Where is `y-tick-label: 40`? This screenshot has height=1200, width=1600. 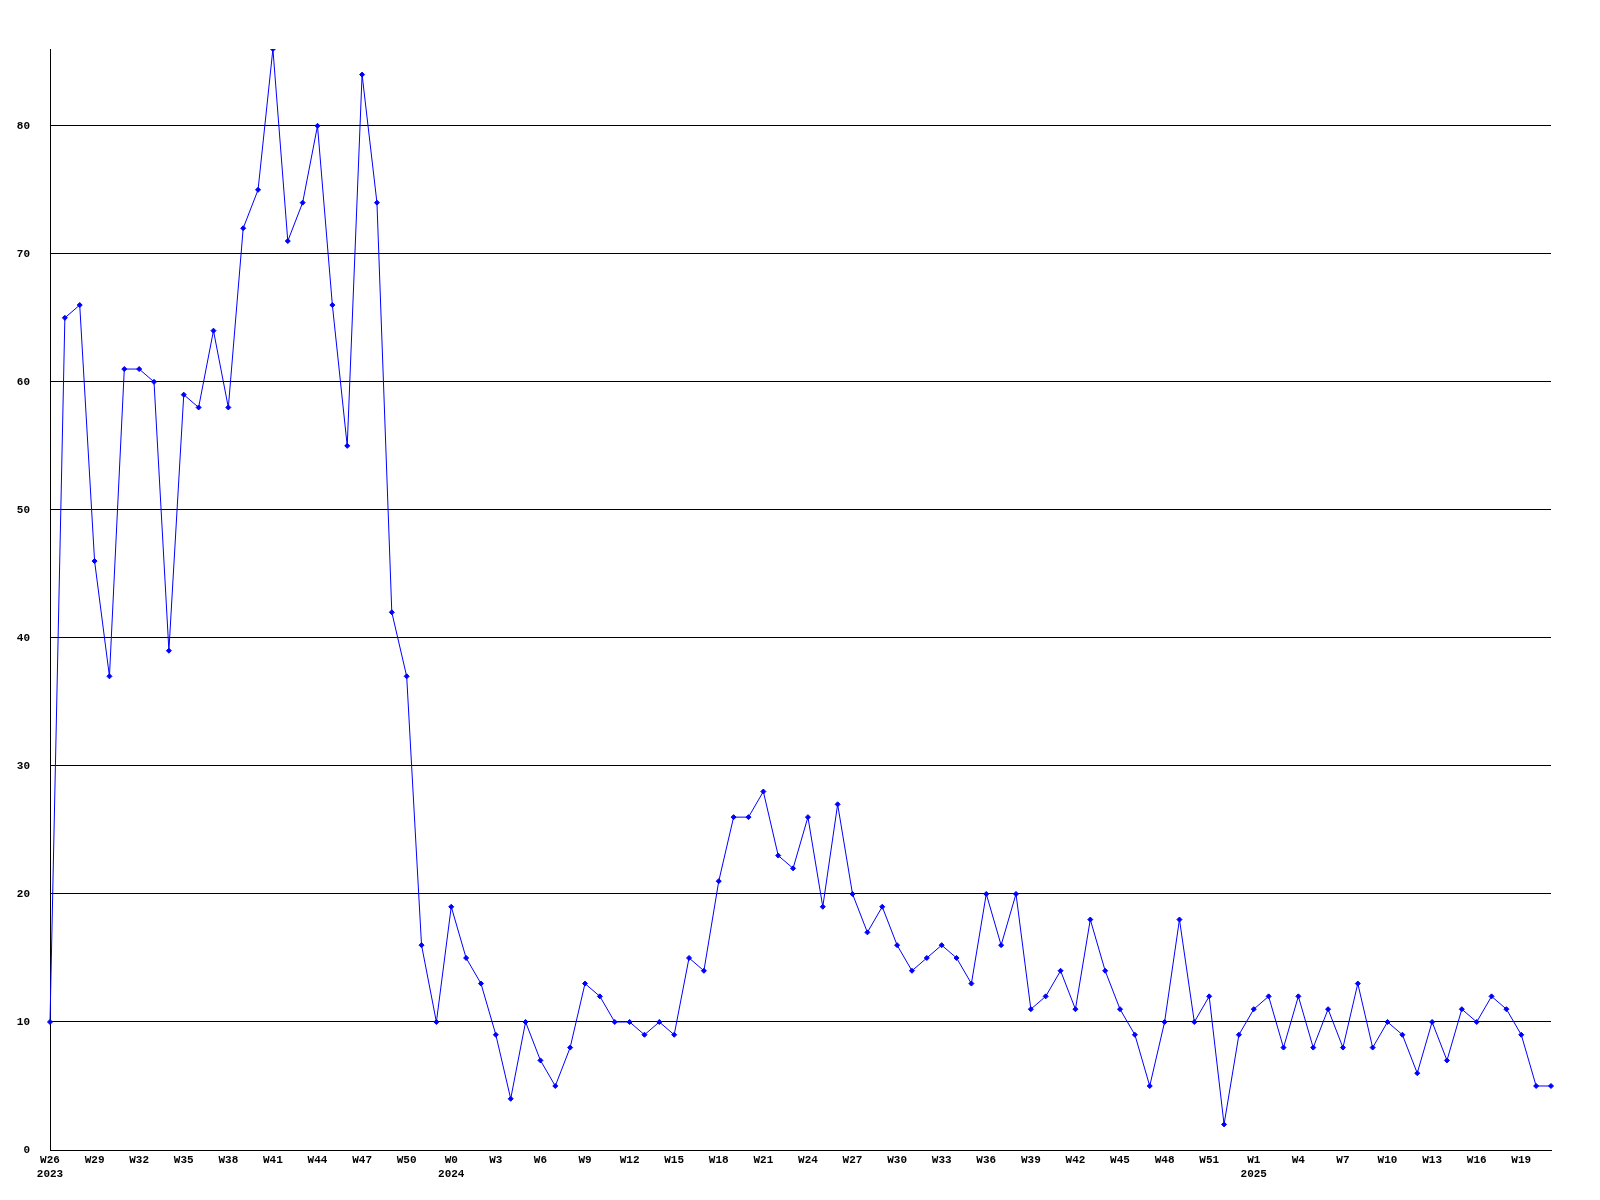 y-tick-label: 40 is located at coordinates (23, 637).